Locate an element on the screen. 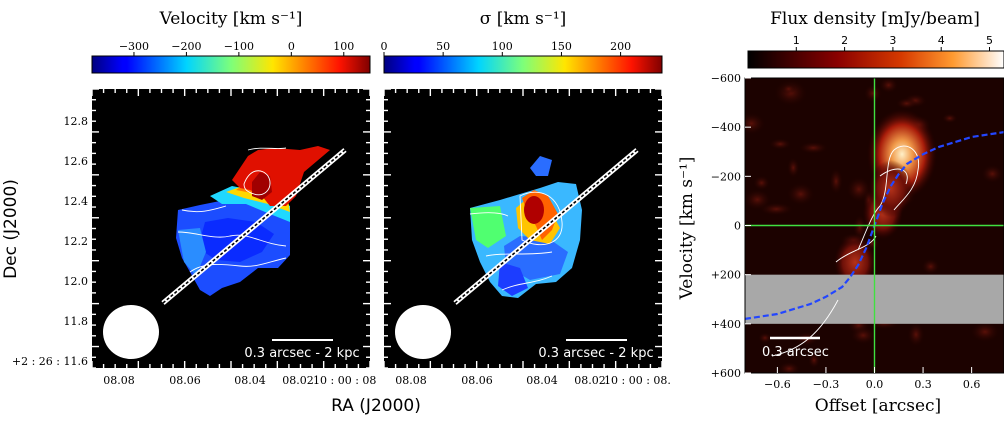  velocity-colorbar-tick-label: −200 is located at coordinates (186, 46).